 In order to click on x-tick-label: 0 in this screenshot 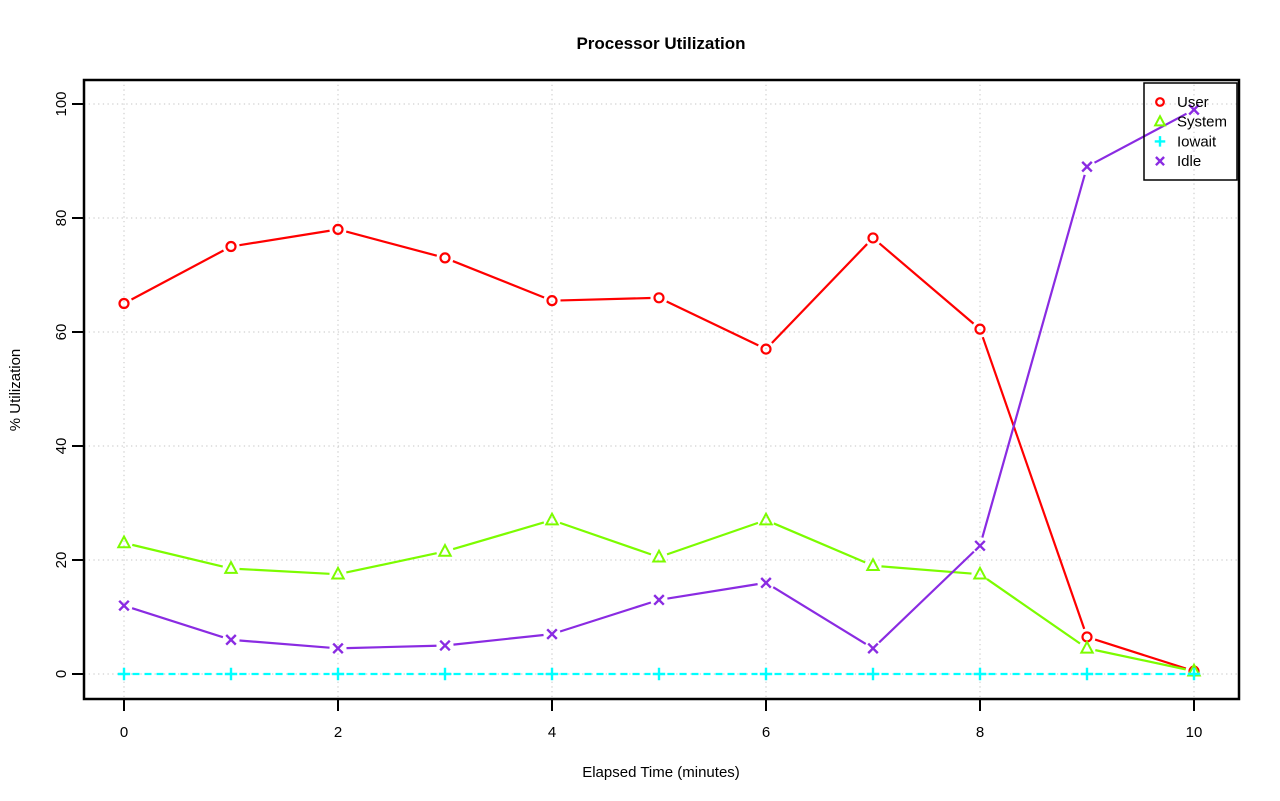, I will do `click(124, 732)`.